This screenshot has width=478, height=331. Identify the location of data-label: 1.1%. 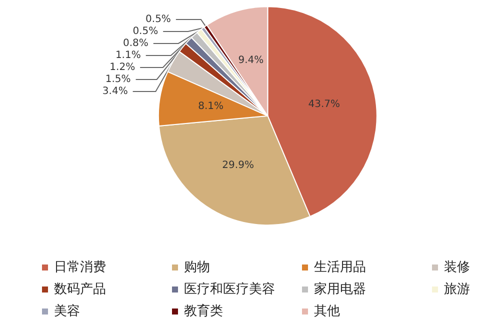
(128, 55).